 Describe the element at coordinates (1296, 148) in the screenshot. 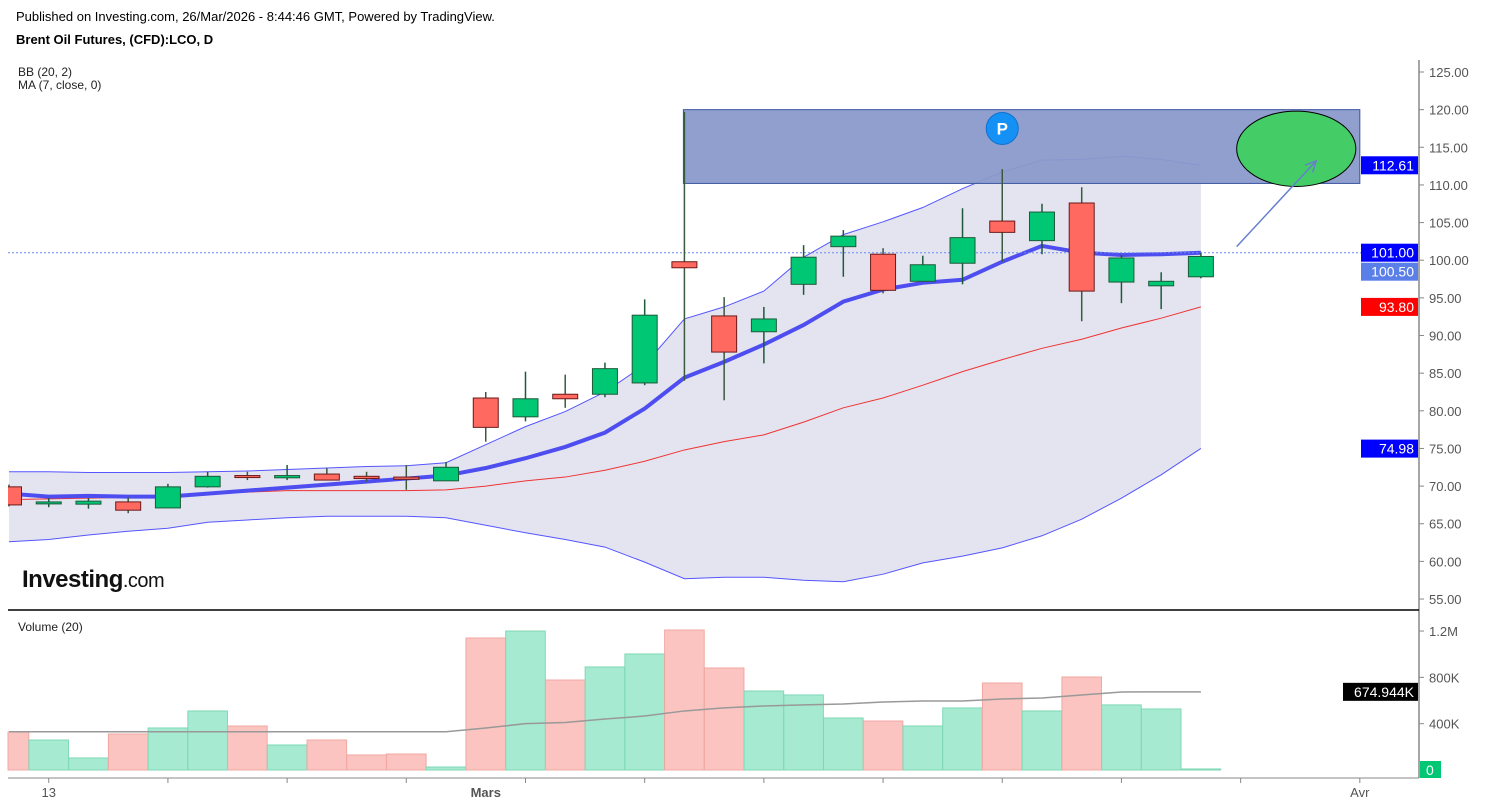

I see `target-ellipse` at that location.